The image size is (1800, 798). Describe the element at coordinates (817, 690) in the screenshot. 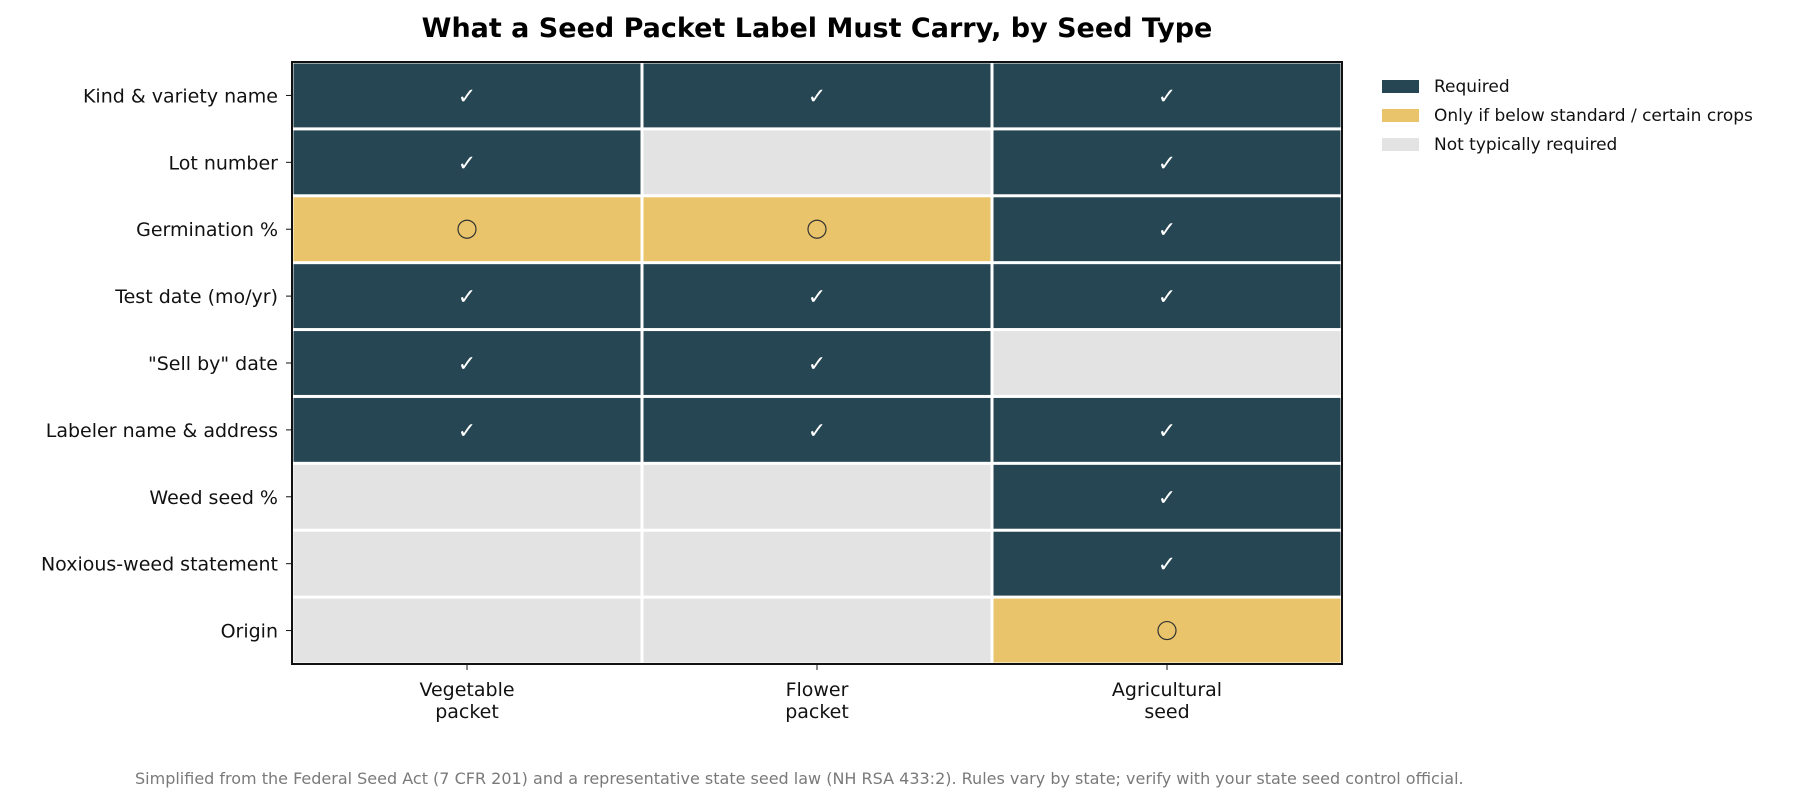

I see `column-label-line: Flower` at that location.